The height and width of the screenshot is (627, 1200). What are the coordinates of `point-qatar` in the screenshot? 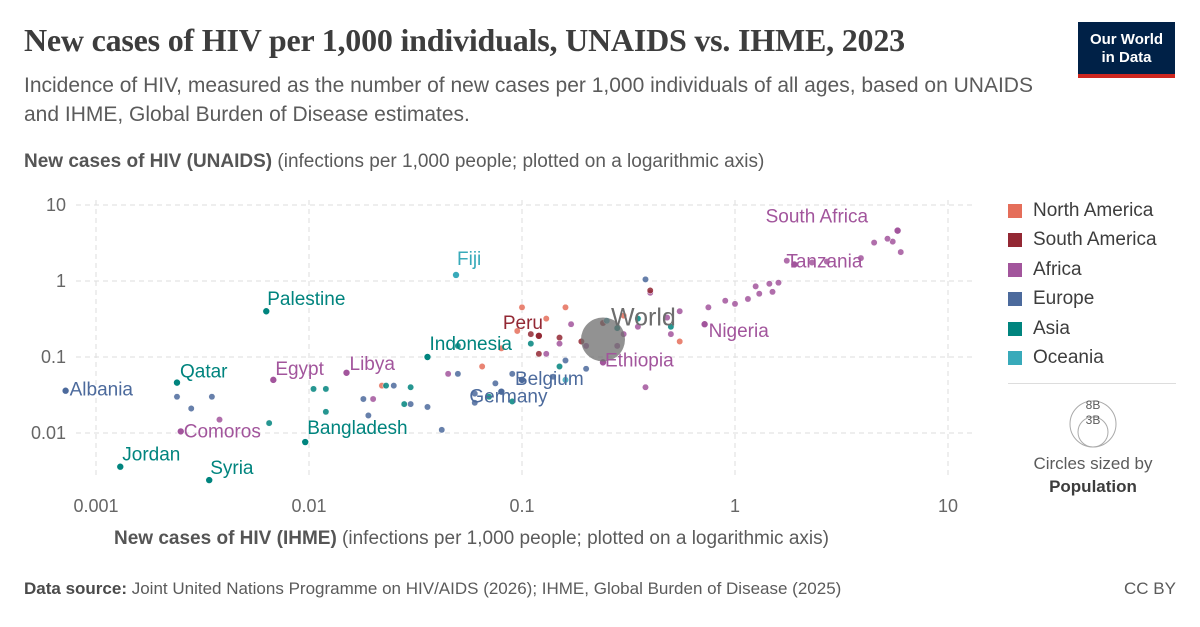 It's located at (177, 382).